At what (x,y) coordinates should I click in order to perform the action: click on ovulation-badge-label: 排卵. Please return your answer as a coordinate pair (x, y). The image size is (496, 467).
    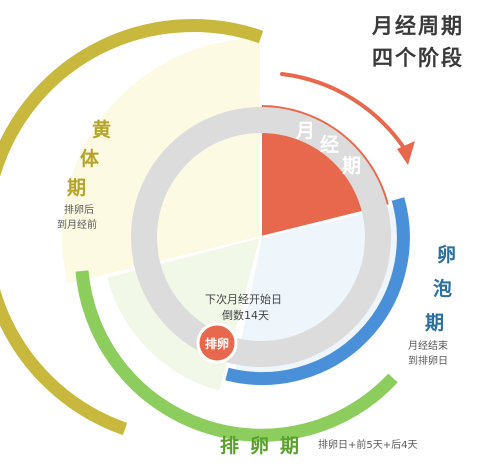
    Looking at the image, I should click on (217, 343).